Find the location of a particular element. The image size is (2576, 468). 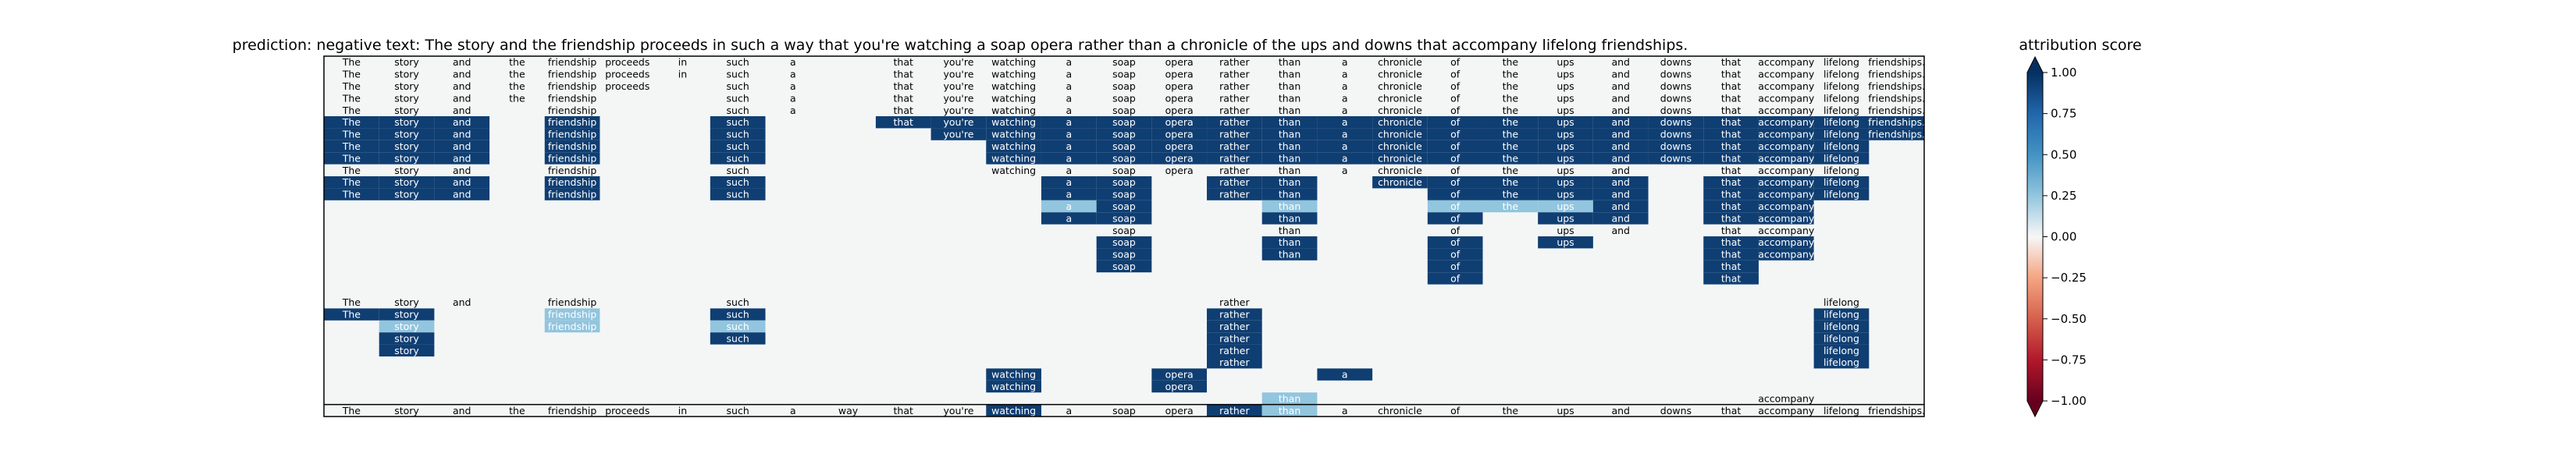

token-label: chronicle is located at coordinates (1400, 171).